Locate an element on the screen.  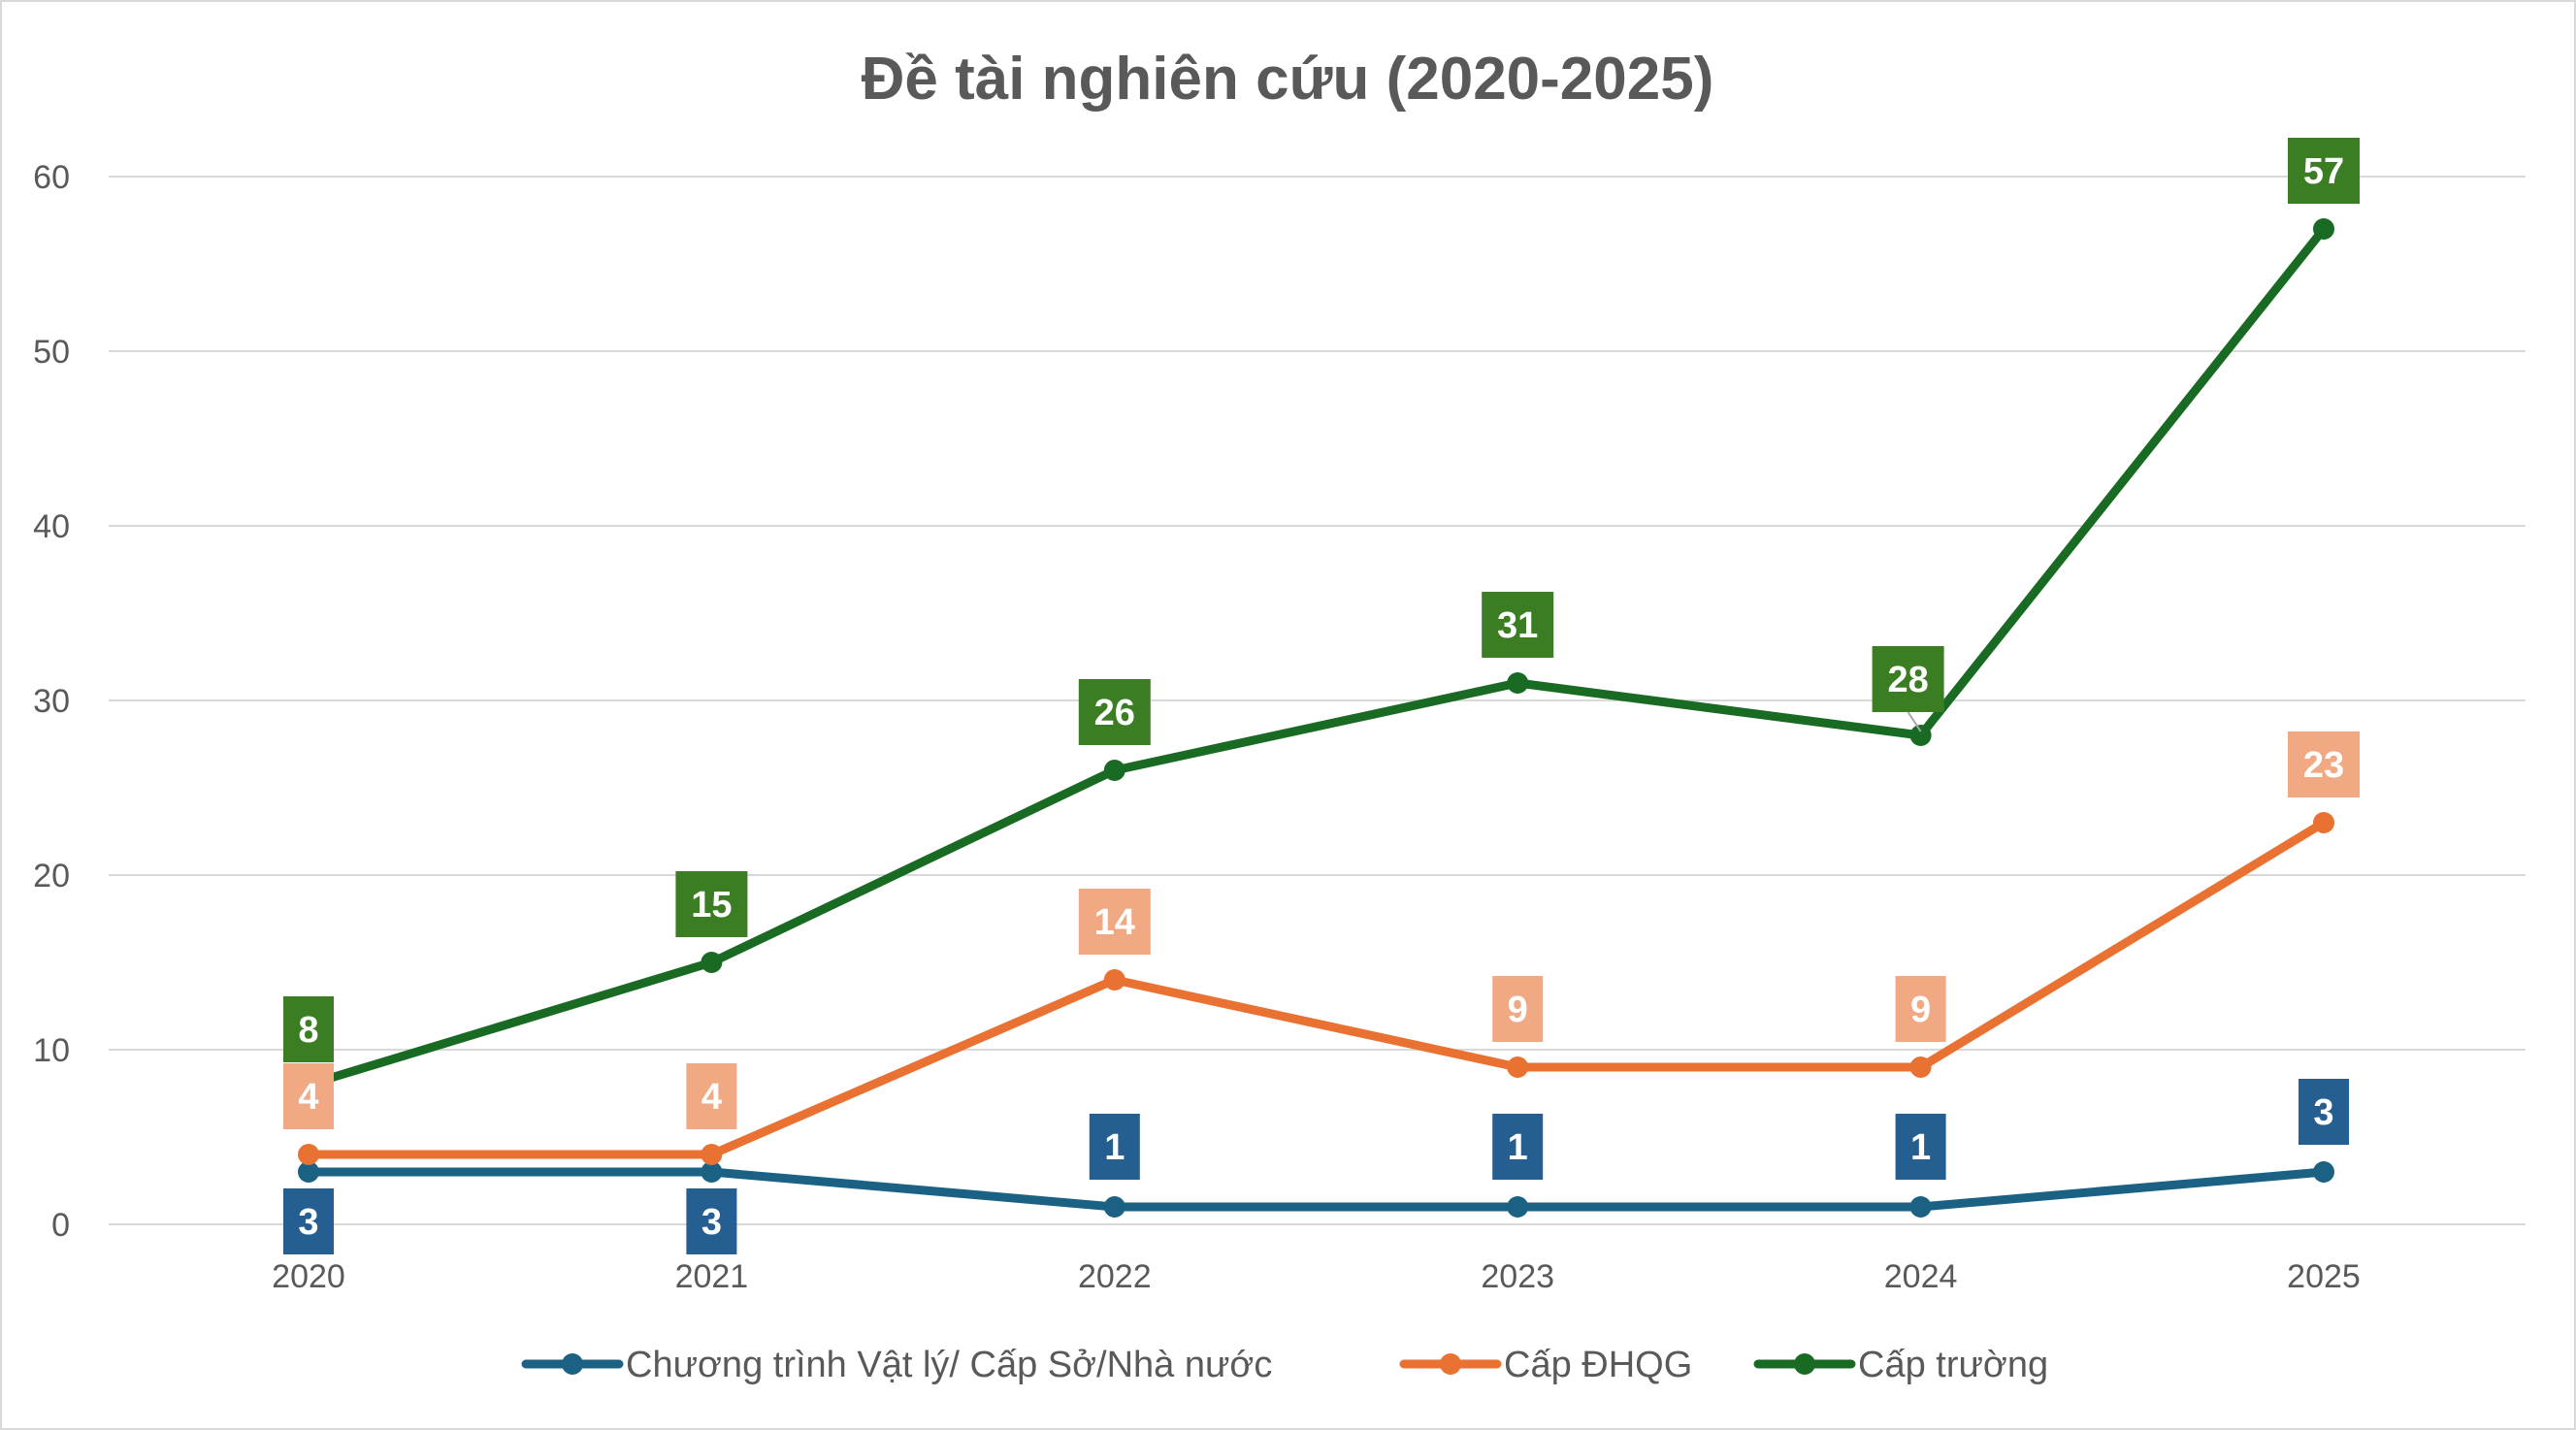
y-tick-label: 40 is located at coordinates (51, 526).